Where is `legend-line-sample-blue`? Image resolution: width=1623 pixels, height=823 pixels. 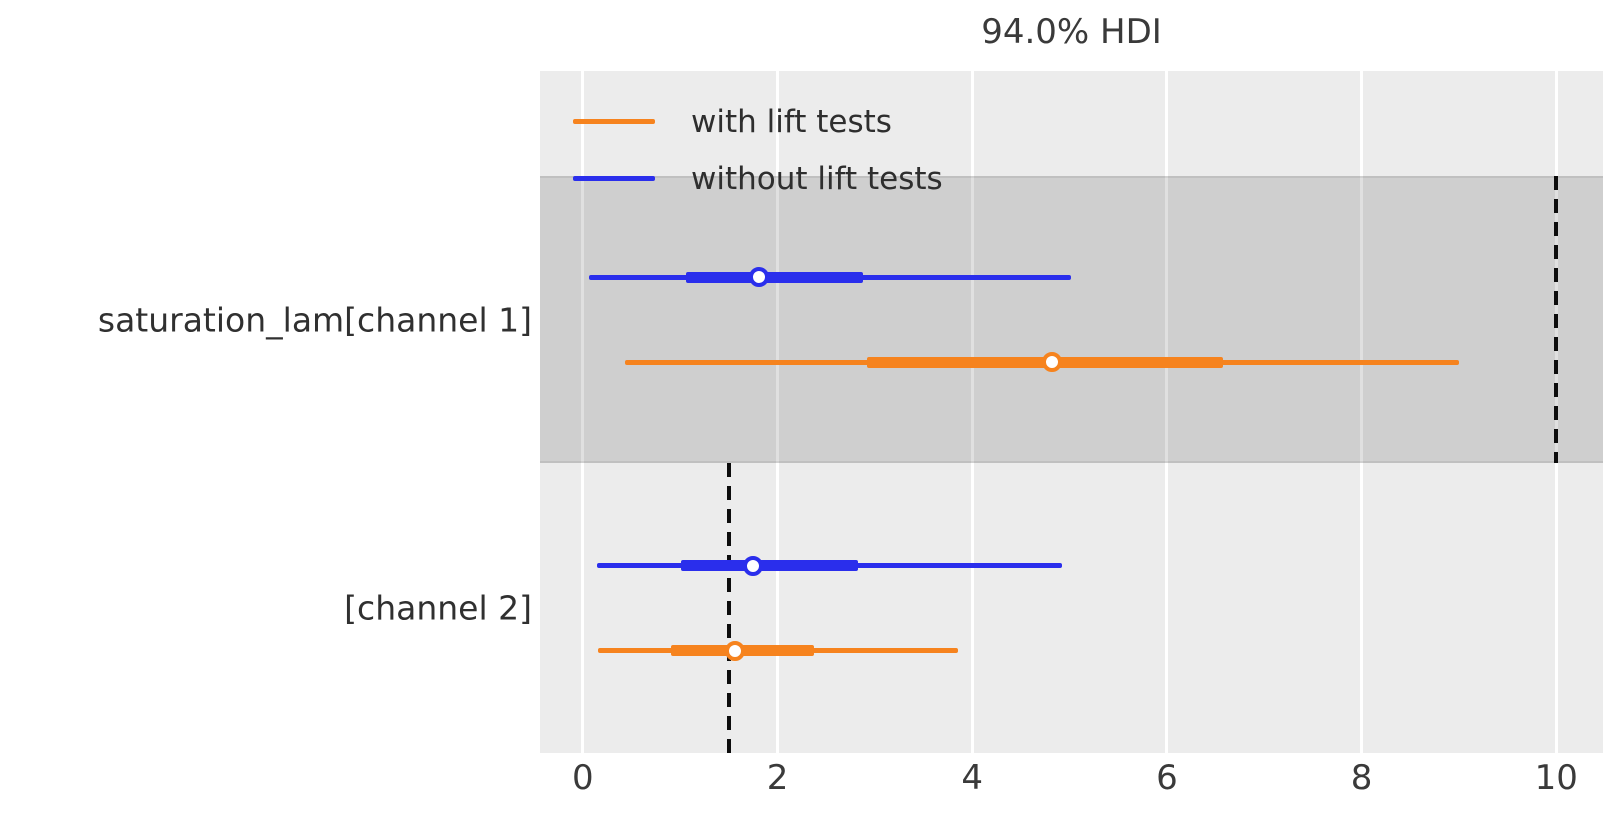 legend-line-sample-blue is located at coordinates (614, 178).